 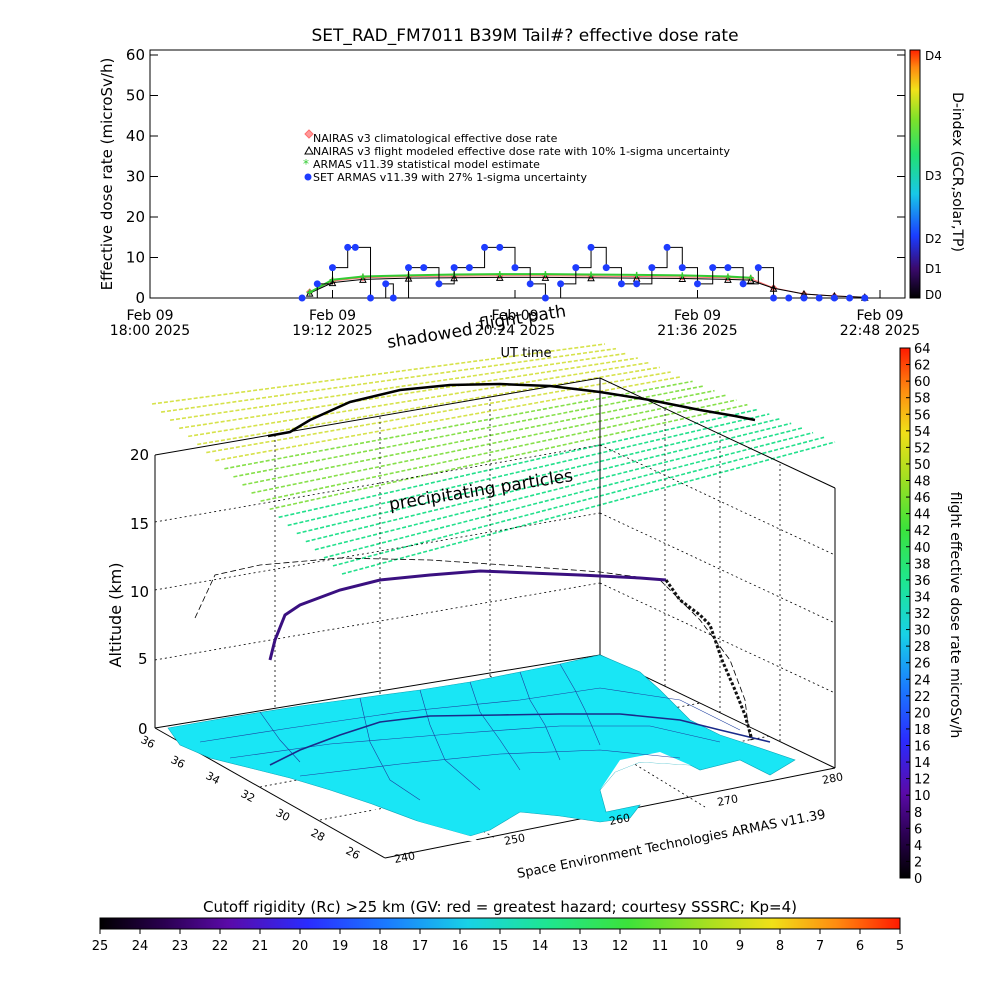 What do you see at coordinates (957, 172) in the screenshot?
I see `d-index-axis-label: D-index (GCR,solar,TP)` at bounding box center [957, 172].